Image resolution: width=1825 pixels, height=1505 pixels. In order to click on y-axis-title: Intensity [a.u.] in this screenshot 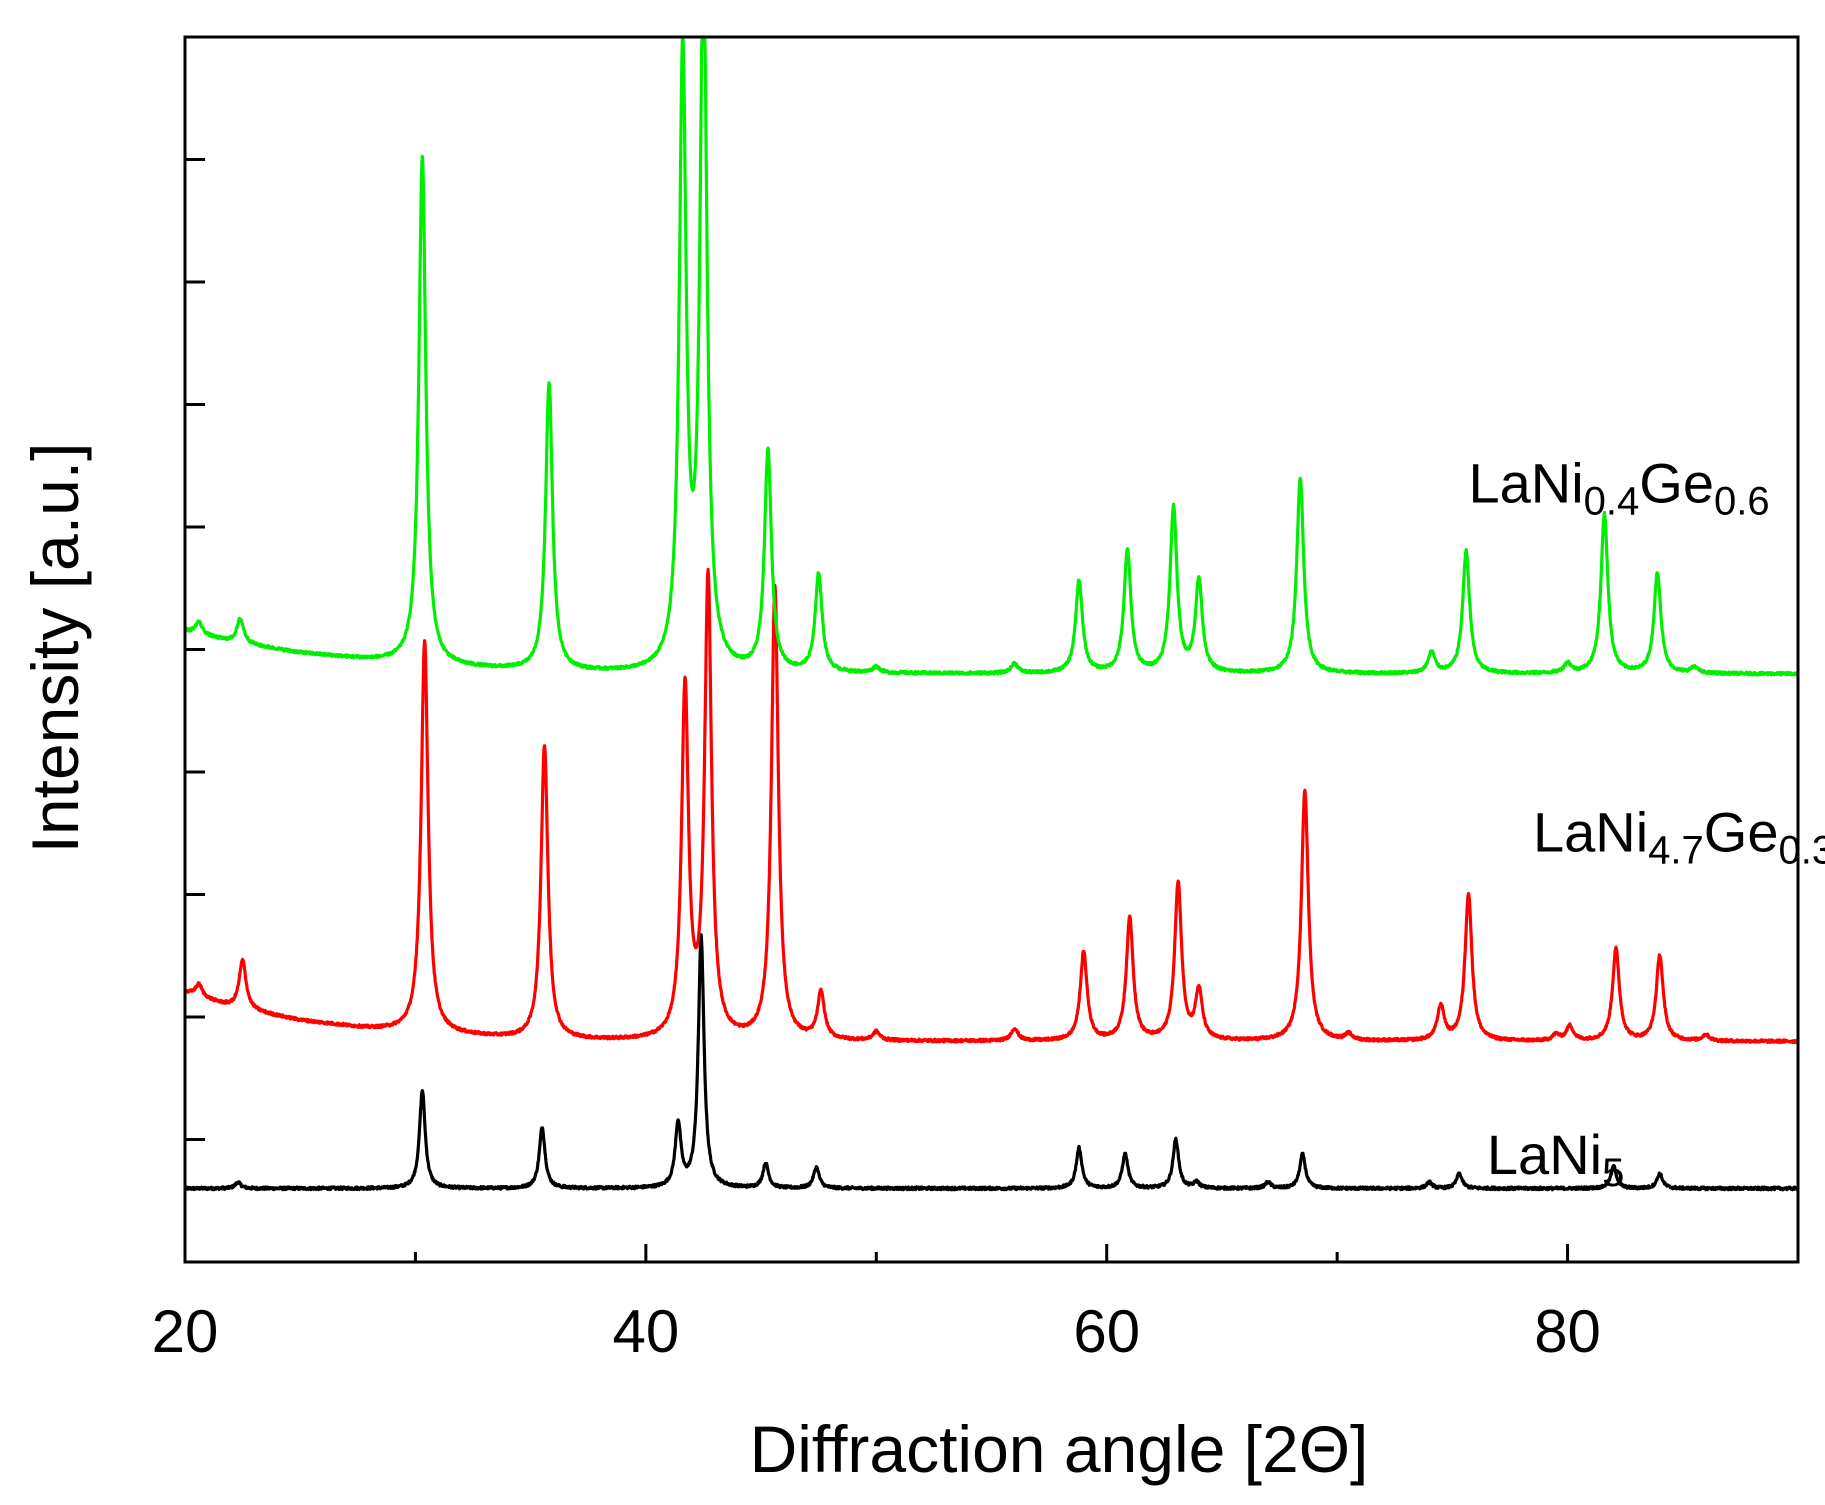, I will do `click(55, 648)`.